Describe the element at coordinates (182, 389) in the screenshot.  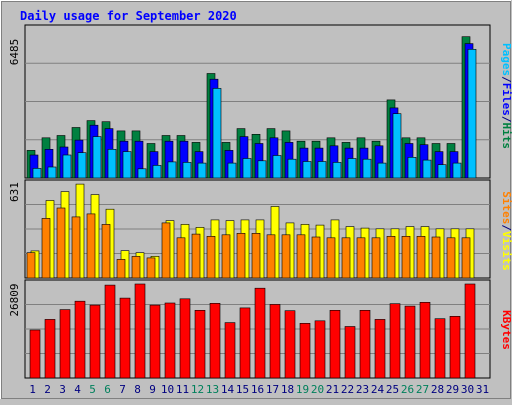
I see `x-label-11: 11` at that location.